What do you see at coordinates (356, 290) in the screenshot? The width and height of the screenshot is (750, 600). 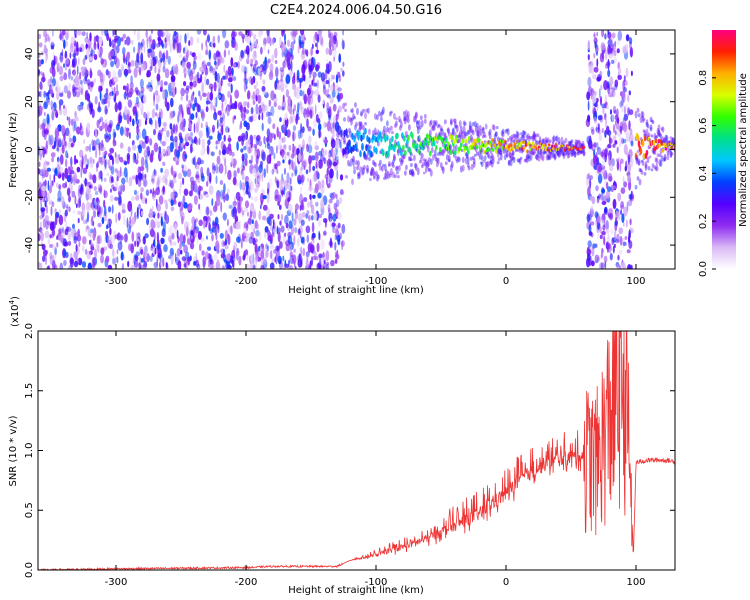 I see `spectrogram-x-axis-label: Height of straight line (km)` at bounding box center [356, 290].